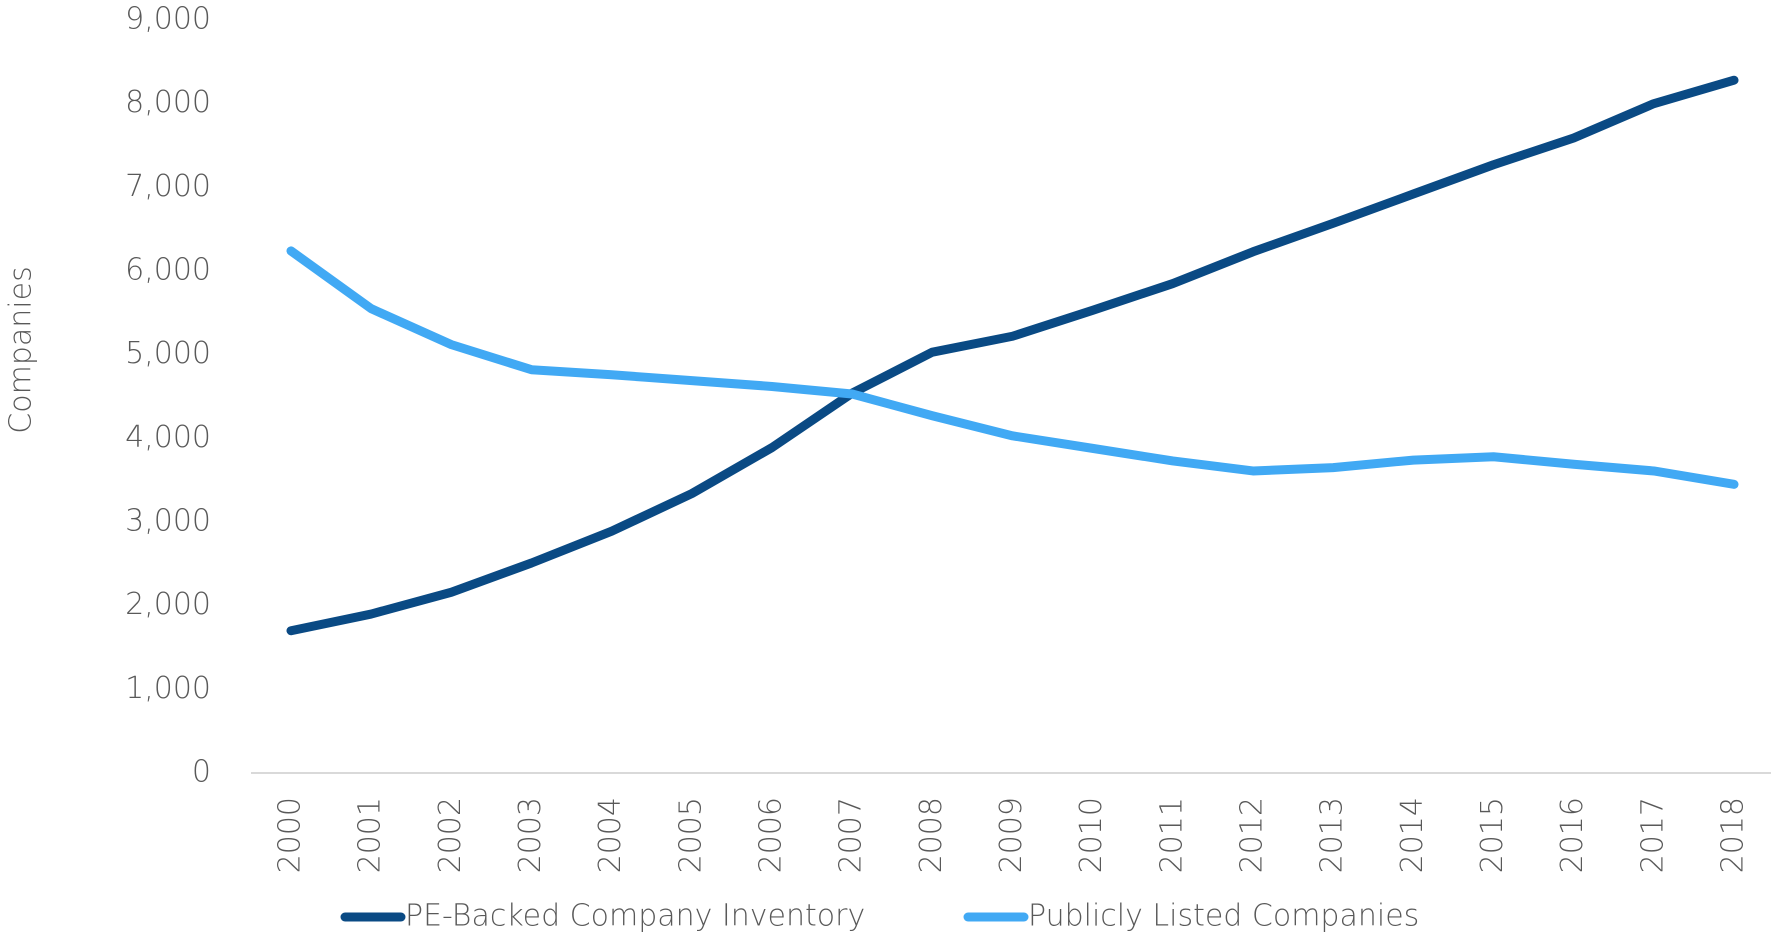  What do you see at coordinates (450, 835) in the screenshot?
I see `x-tick-label: 2002` at bounding box center [450, 835].